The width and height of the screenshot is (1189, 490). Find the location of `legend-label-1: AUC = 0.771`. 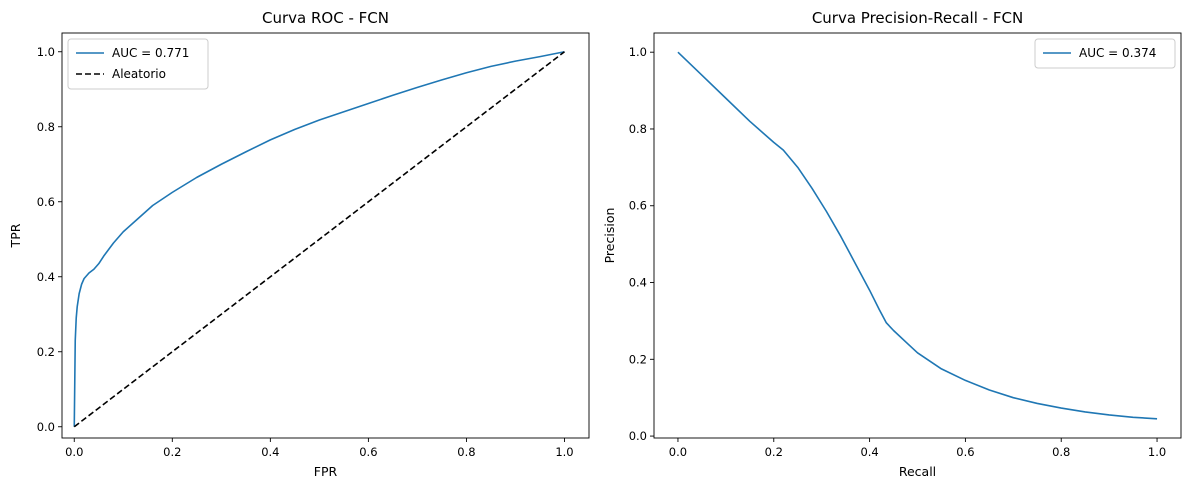

legend-label-1: AUC = 0.771 is located at coordinates (150, 53).